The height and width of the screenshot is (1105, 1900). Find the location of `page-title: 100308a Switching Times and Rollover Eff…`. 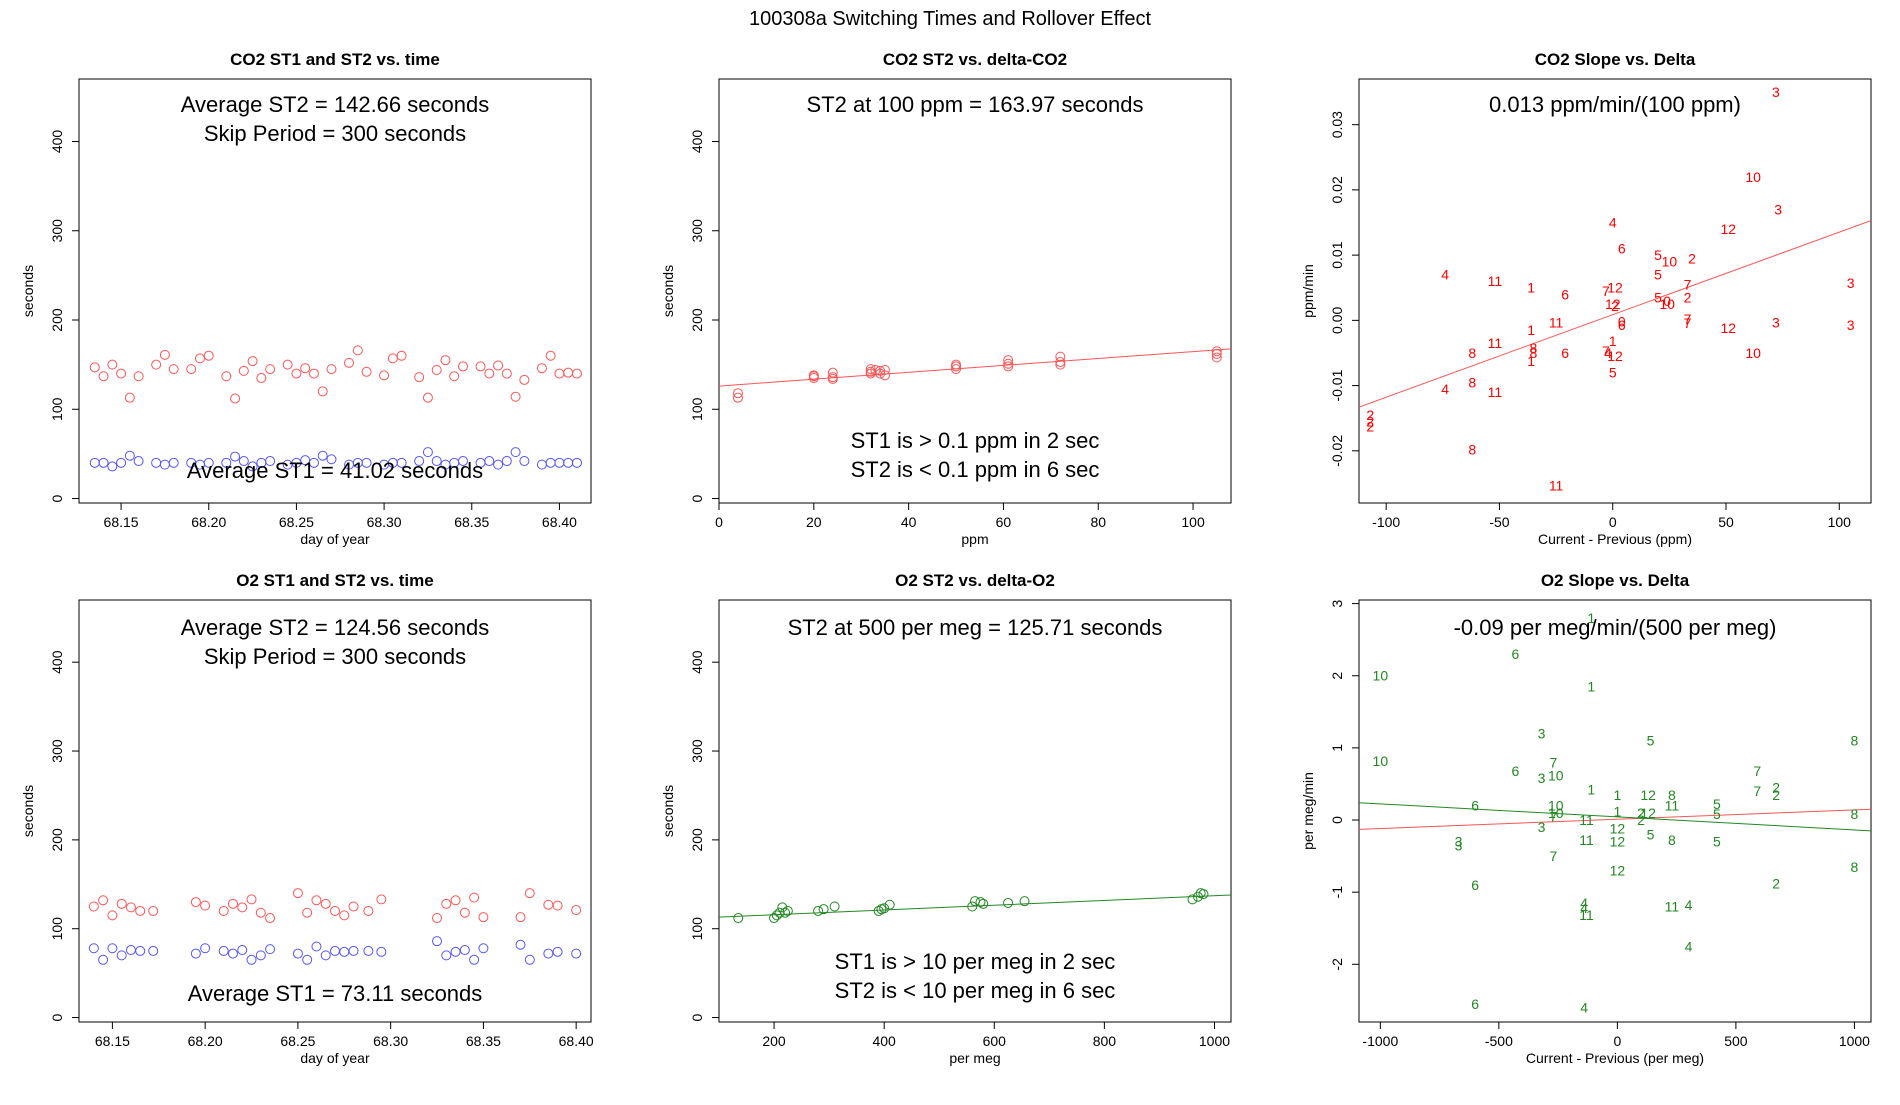

page-title: 100308a Switching Times and Rollover Eff… is located at coordinates (950, 19).